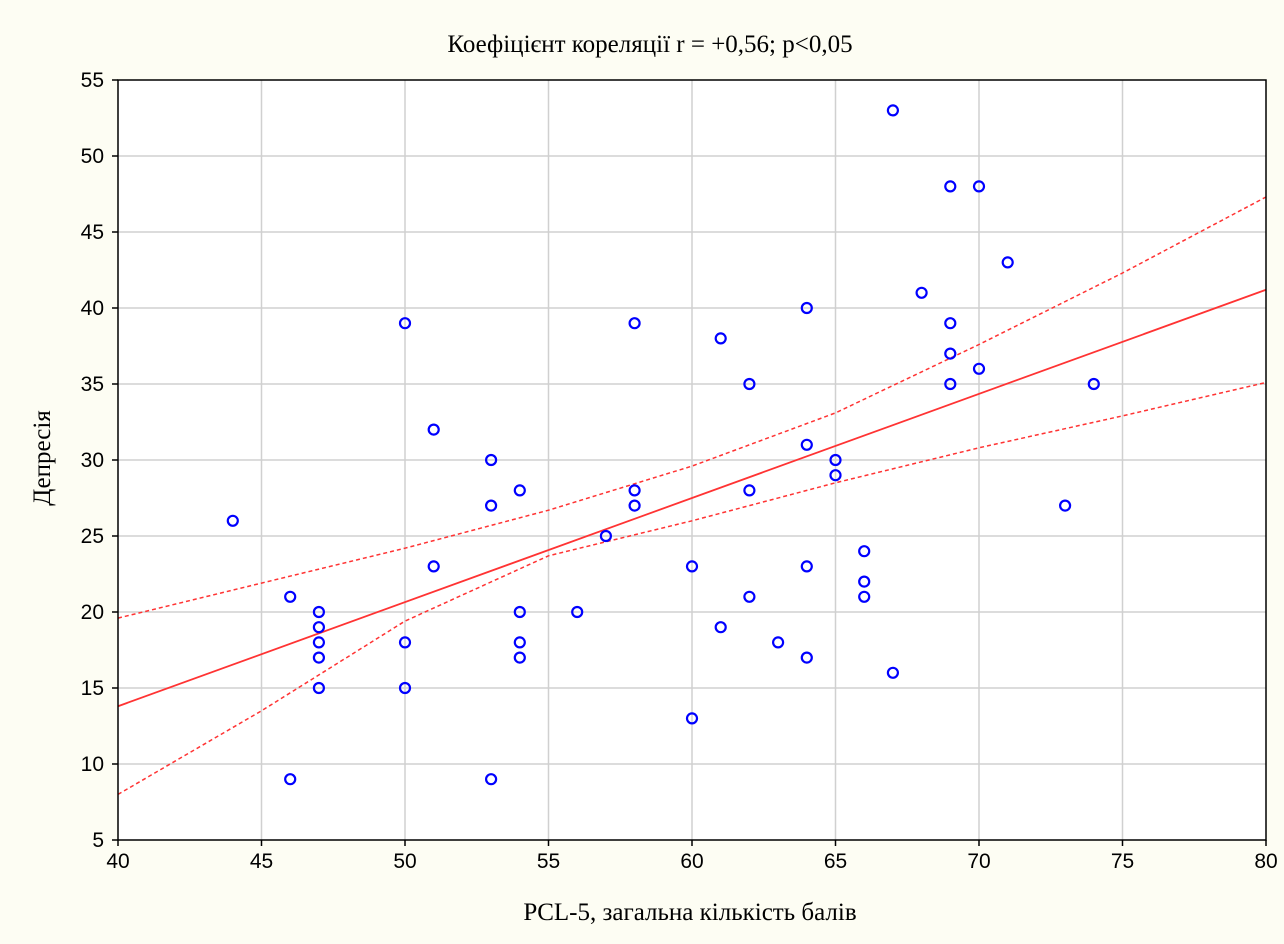 This screenshot has height=944, width=1284. What do you see at coordinates (404, 861) in the screenshot?
I see `x-tick-label: 50` at bounding box center [404, 861].